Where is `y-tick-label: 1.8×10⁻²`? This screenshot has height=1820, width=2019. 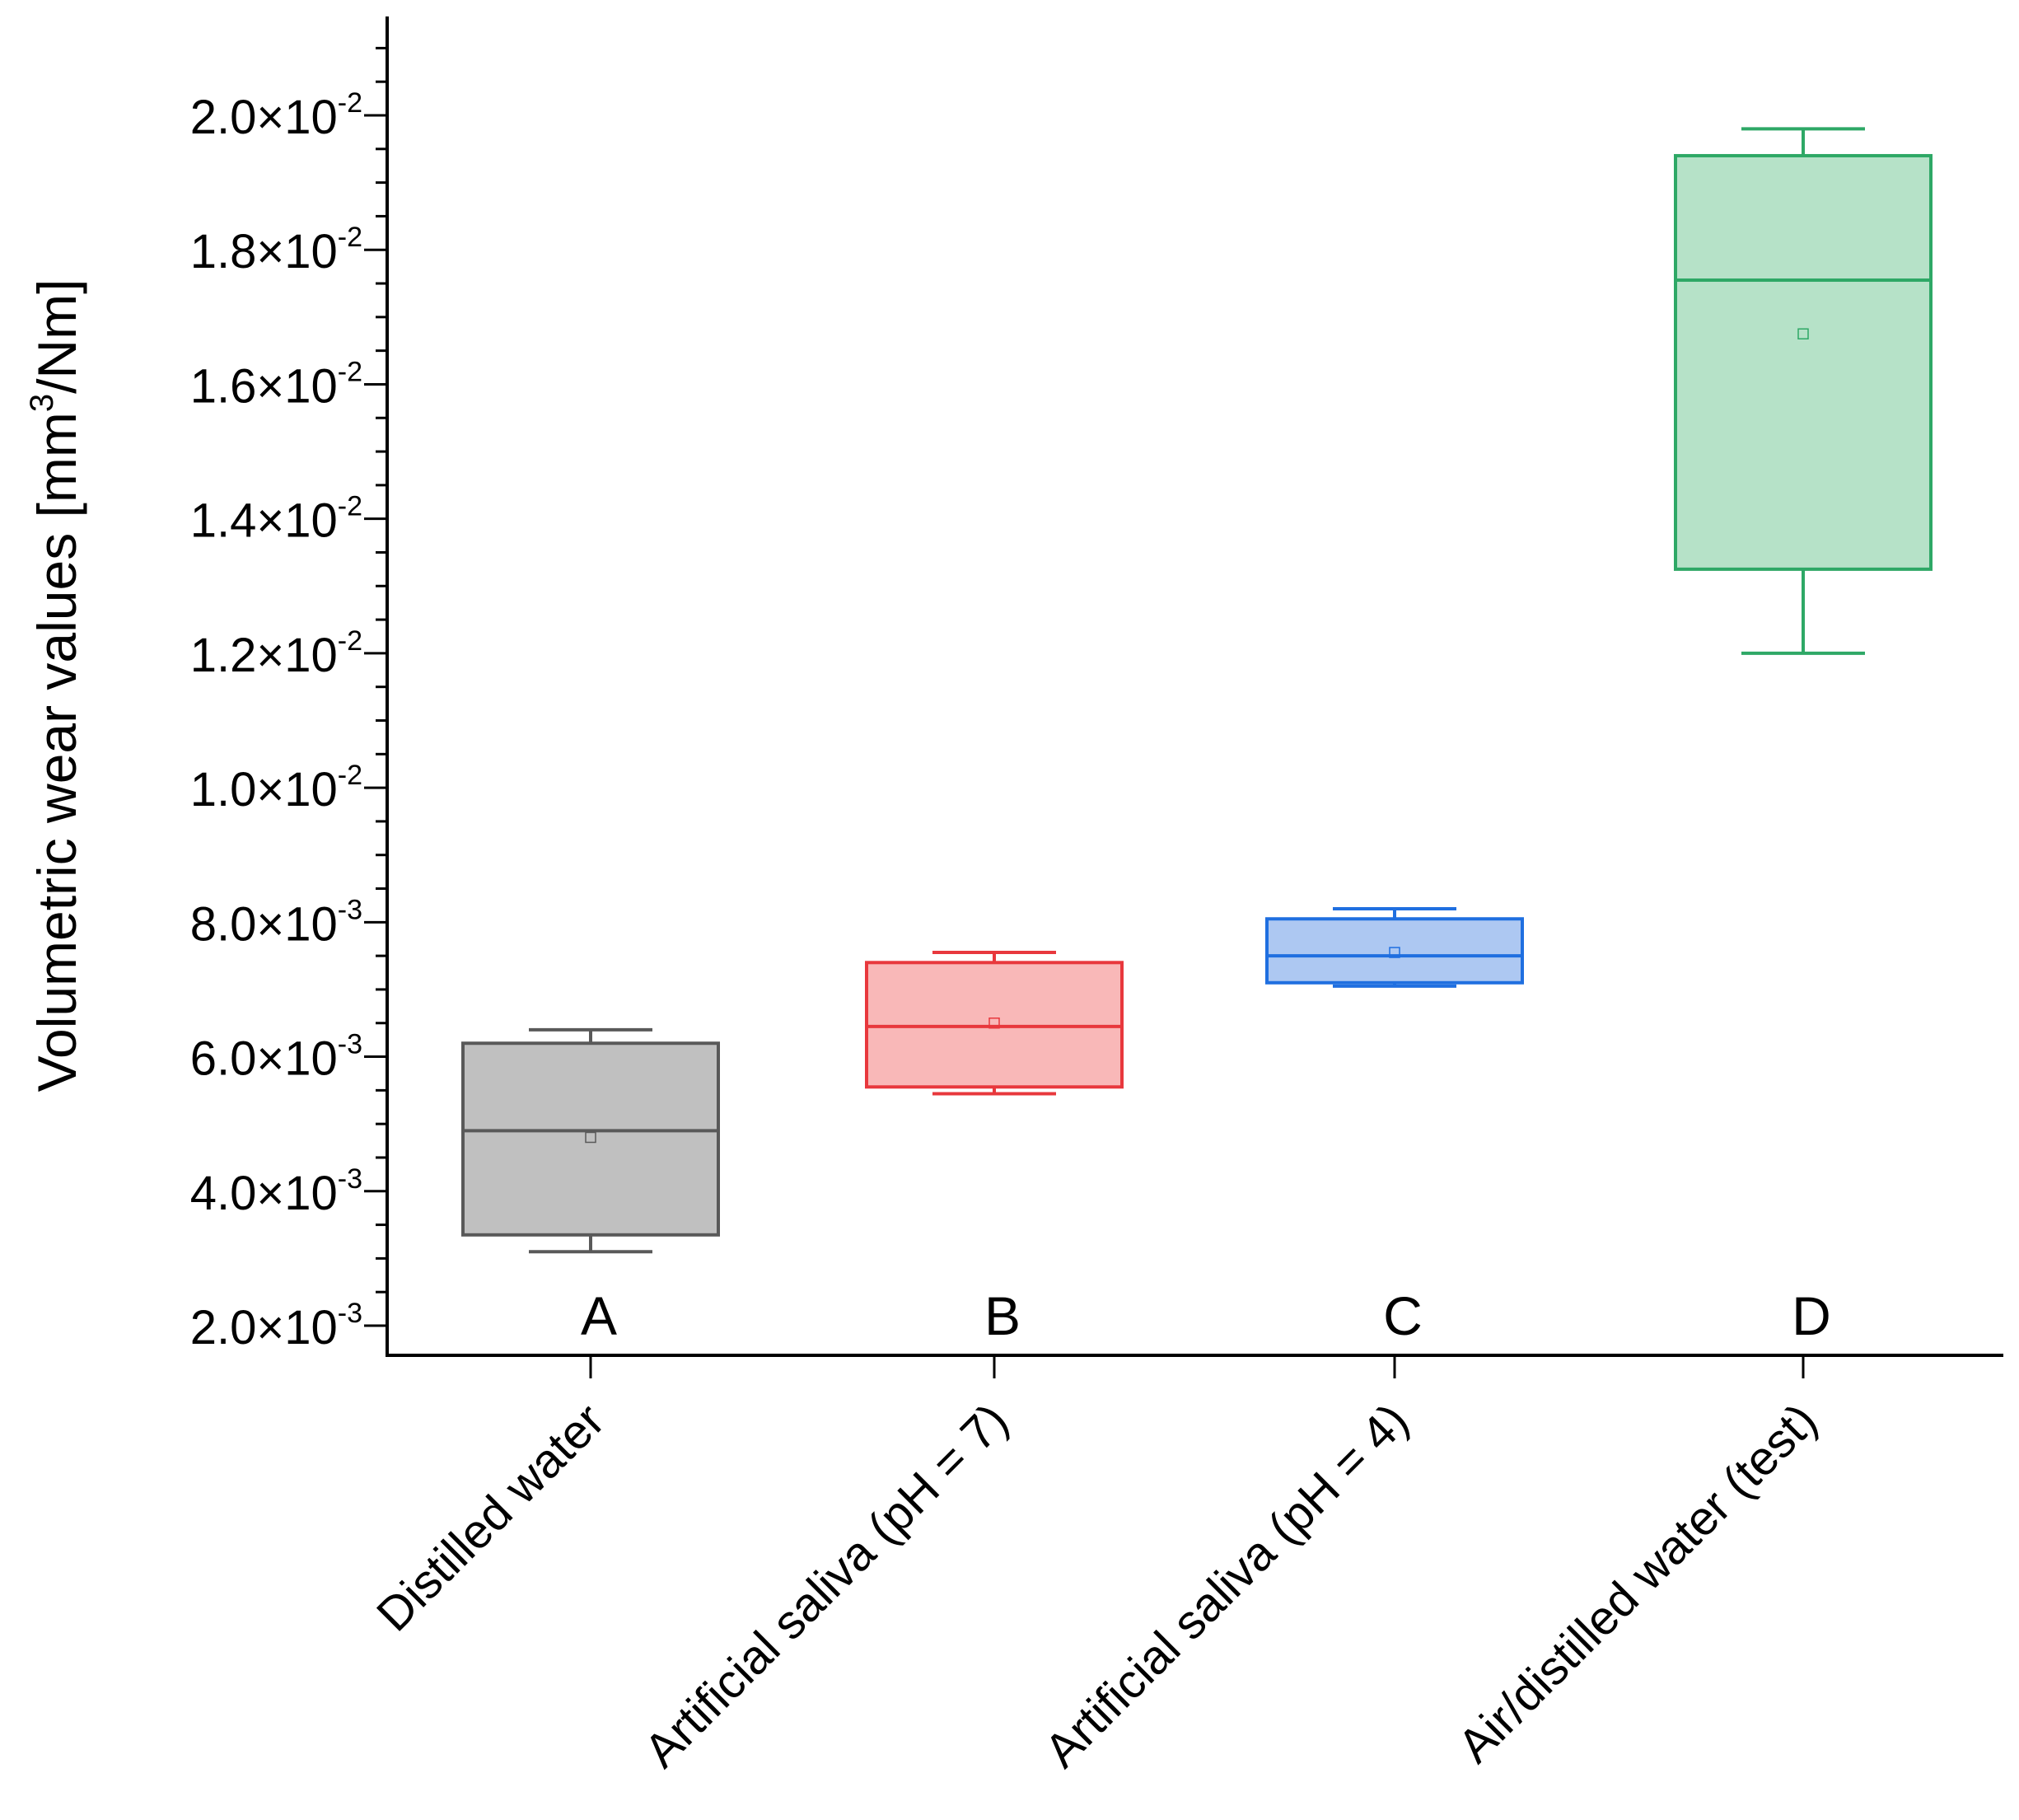
y-tick-label: 1.8×10⁻² is located at coordinates (276, 250).